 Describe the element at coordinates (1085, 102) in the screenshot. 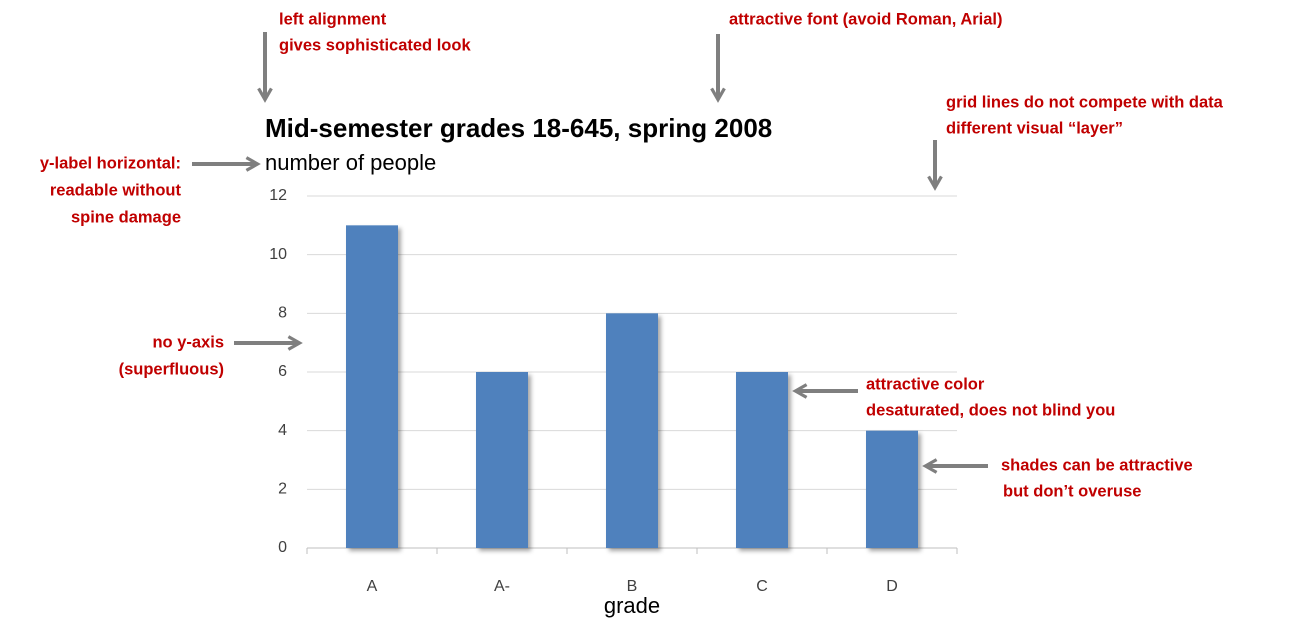

I see `annotation: grid lines do not compete with data` at that location.